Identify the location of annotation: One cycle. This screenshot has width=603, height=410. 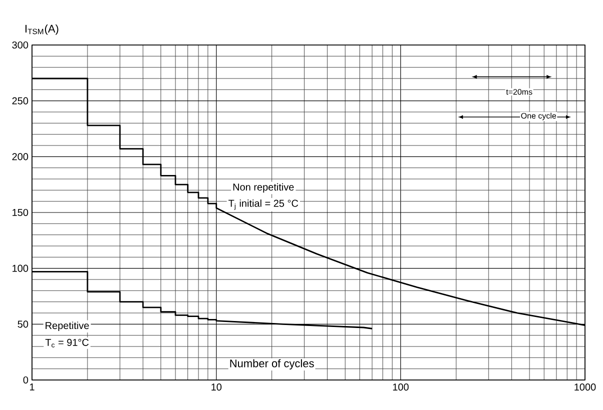
(538, 116).